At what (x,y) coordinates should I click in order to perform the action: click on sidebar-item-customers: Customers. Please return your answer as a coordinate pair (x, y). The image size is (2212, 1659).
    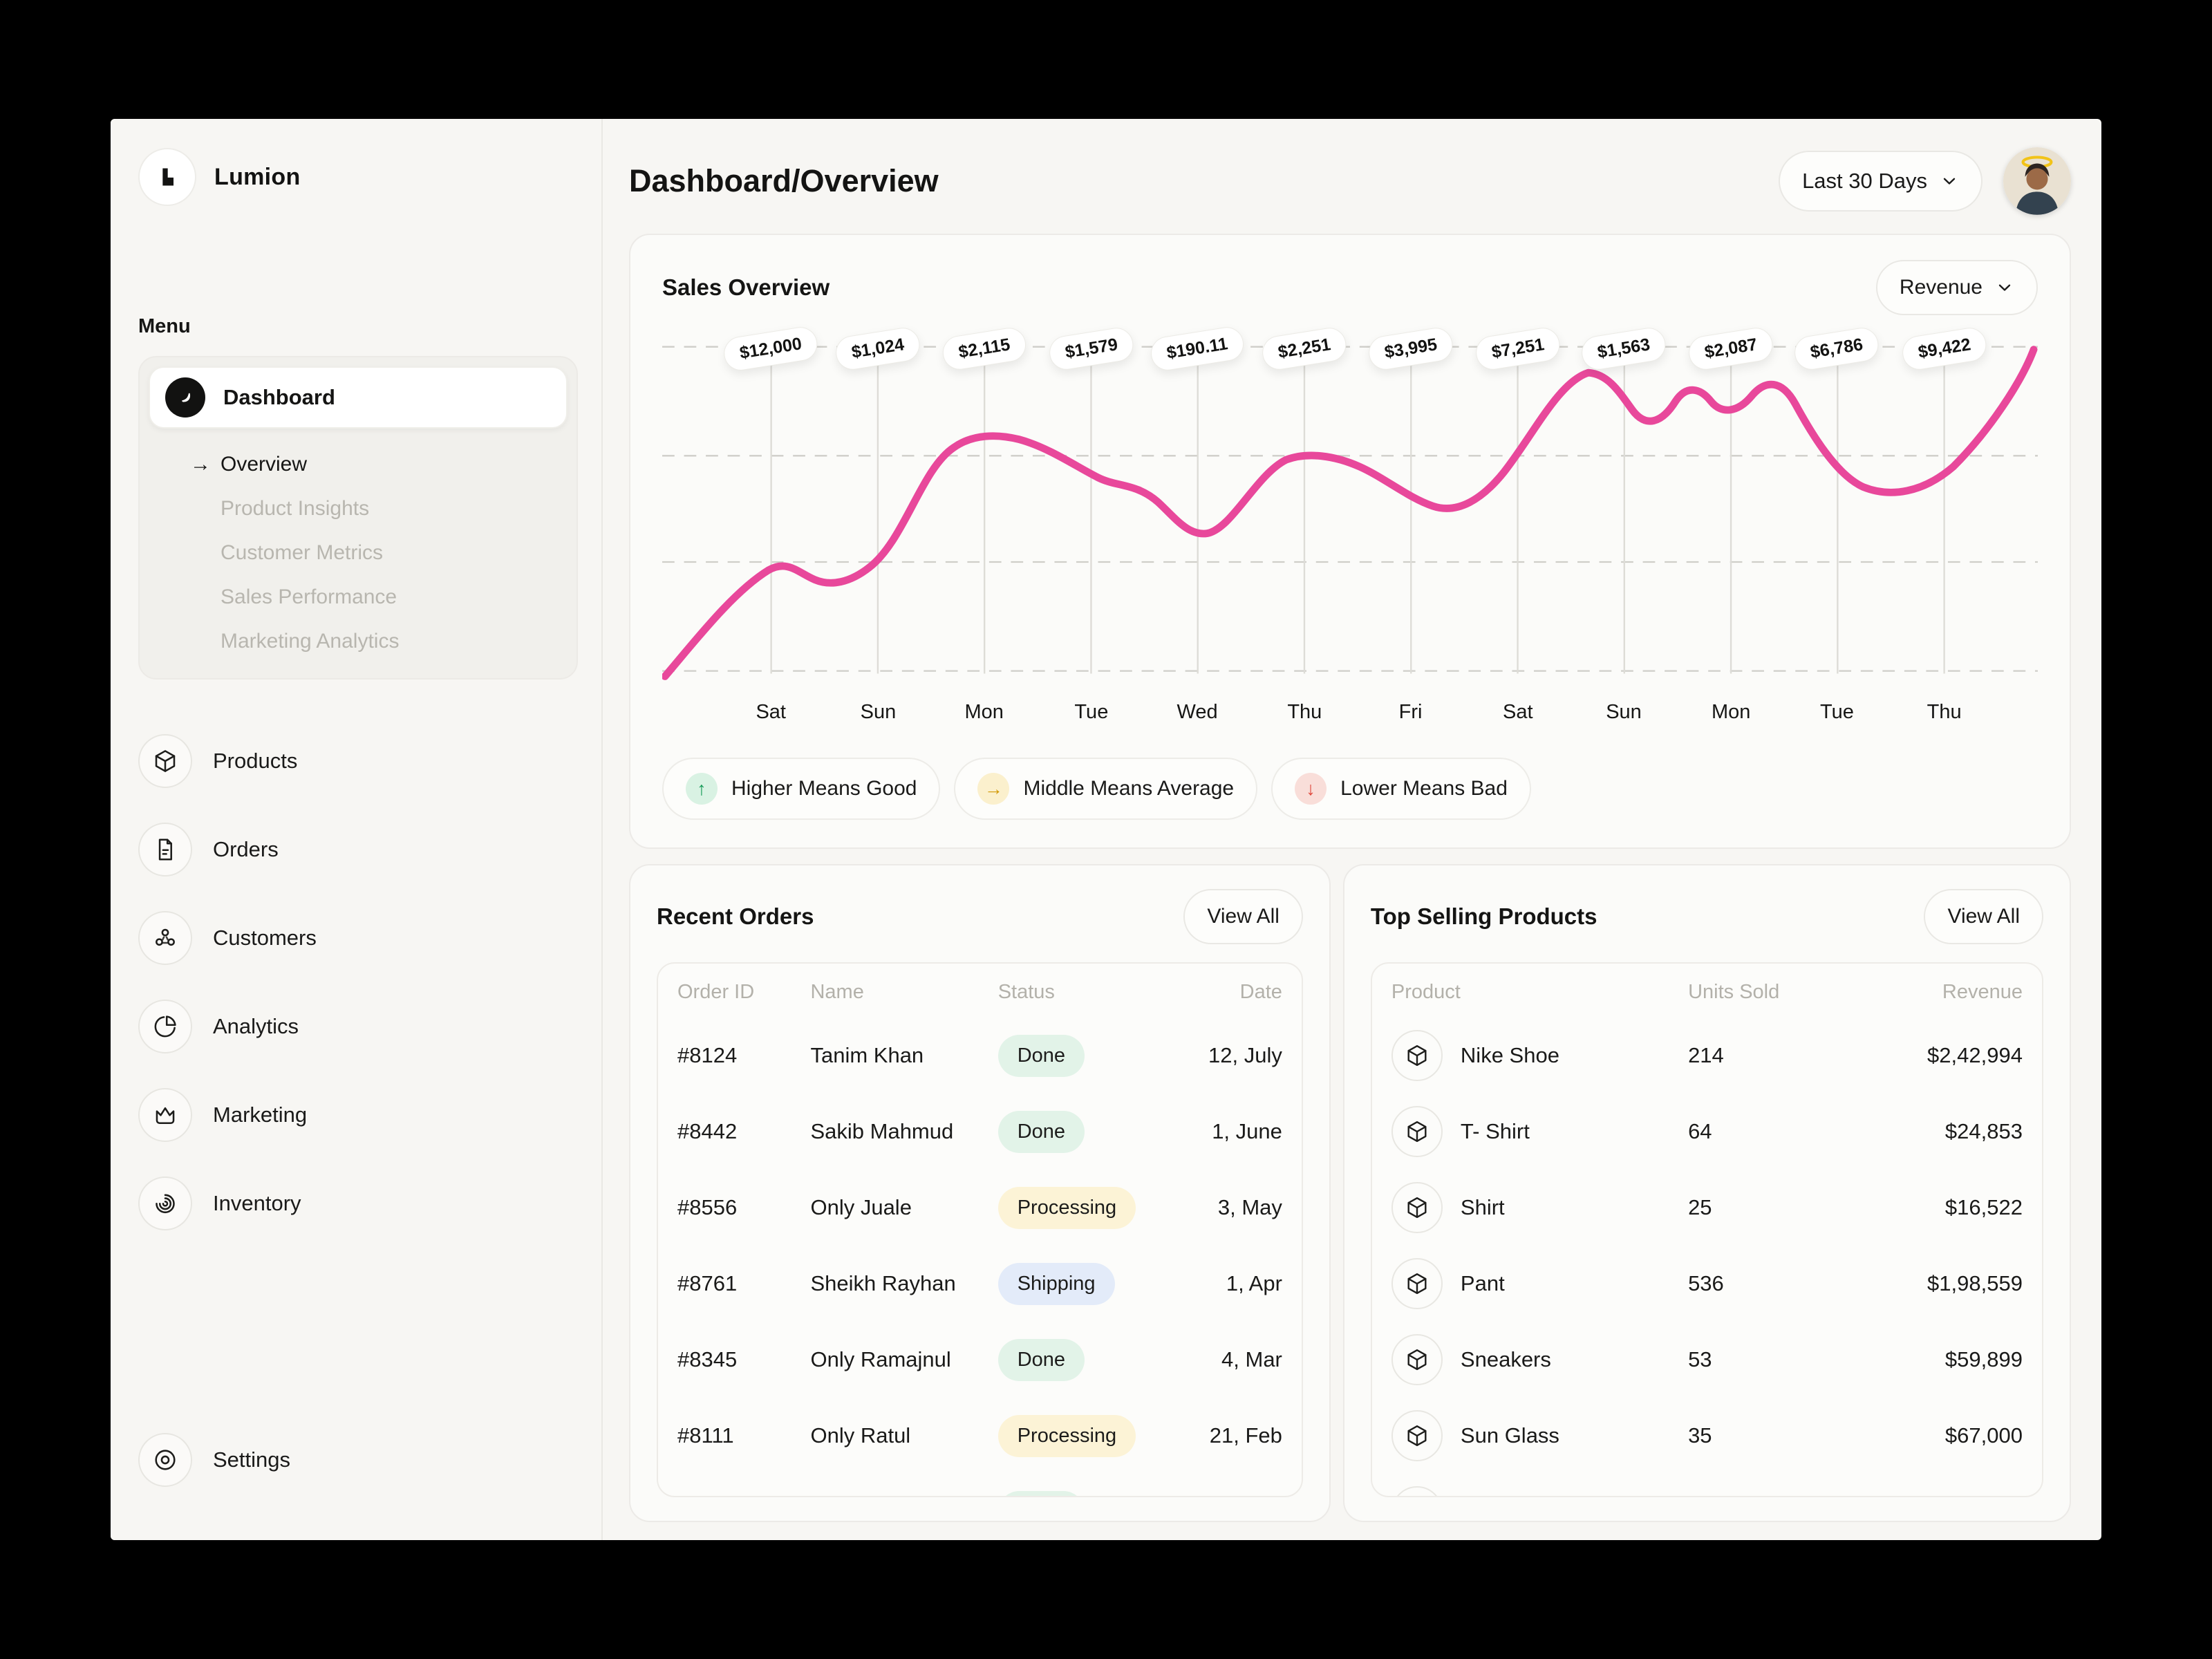
    Looking at the image, I should click on (358, 938).